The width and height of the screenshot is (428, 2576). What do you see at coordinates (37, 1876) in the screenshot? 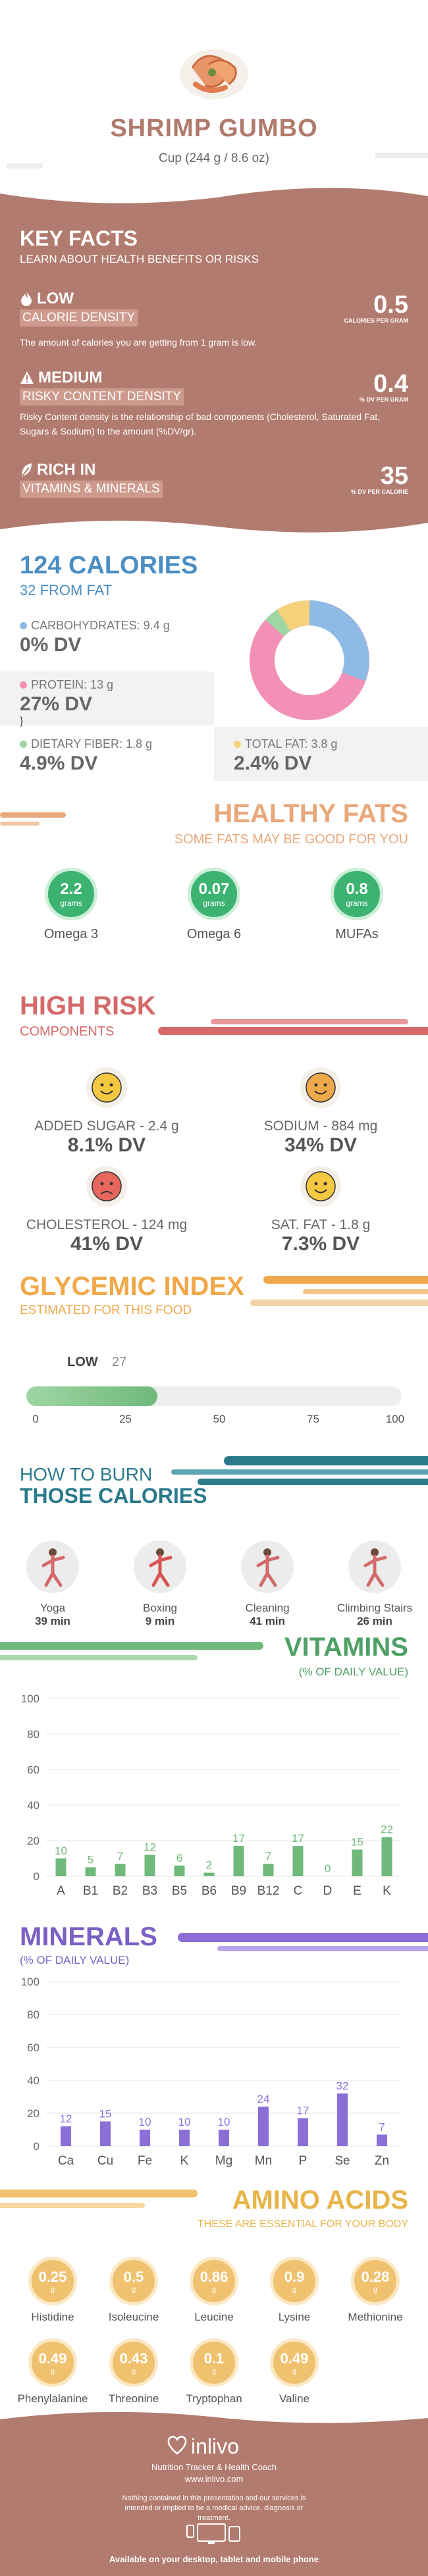
I see `y-tick-label: 0` at bounding box center [37, 1876].